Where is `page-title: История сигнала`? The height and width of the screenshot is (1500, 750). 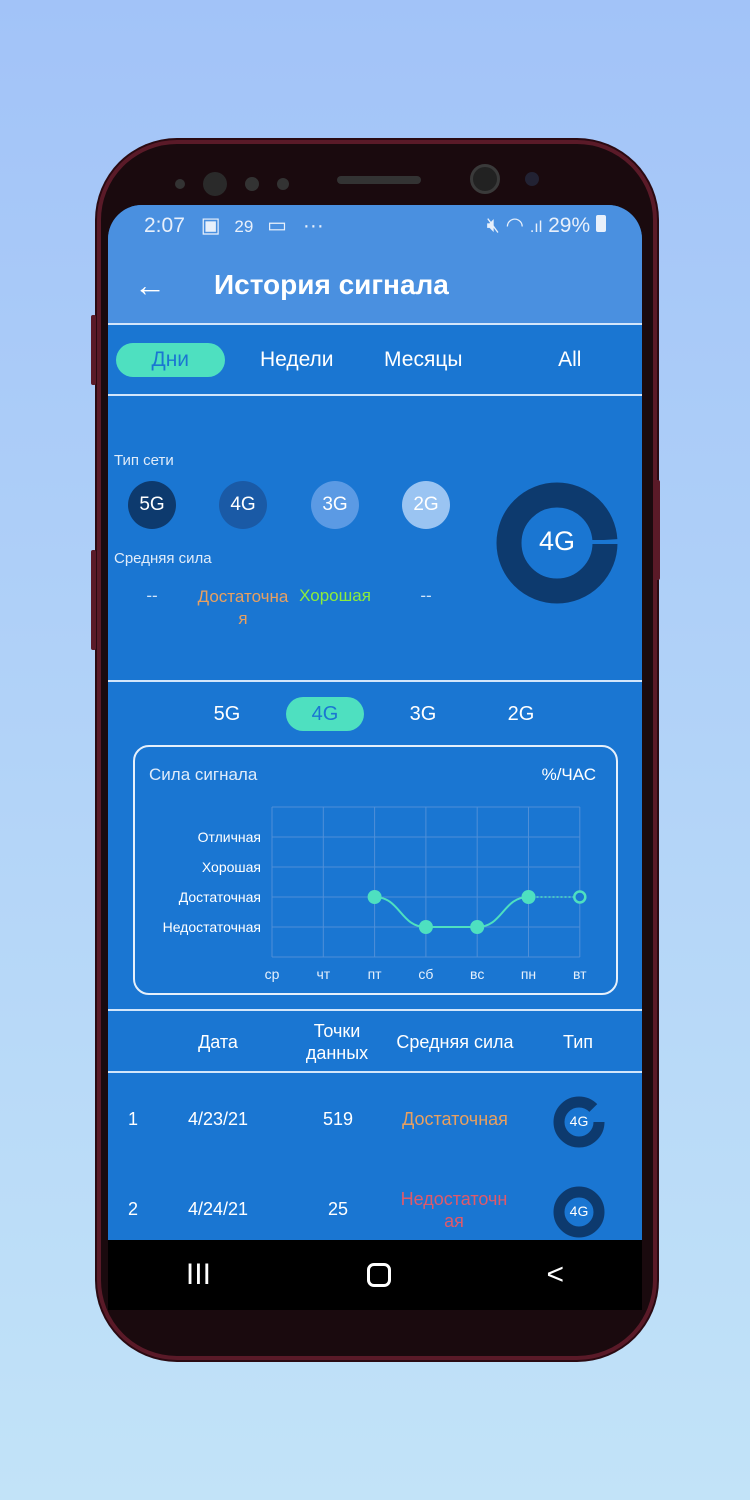 page-title: История сигнала is located at coordinates (331, 284).